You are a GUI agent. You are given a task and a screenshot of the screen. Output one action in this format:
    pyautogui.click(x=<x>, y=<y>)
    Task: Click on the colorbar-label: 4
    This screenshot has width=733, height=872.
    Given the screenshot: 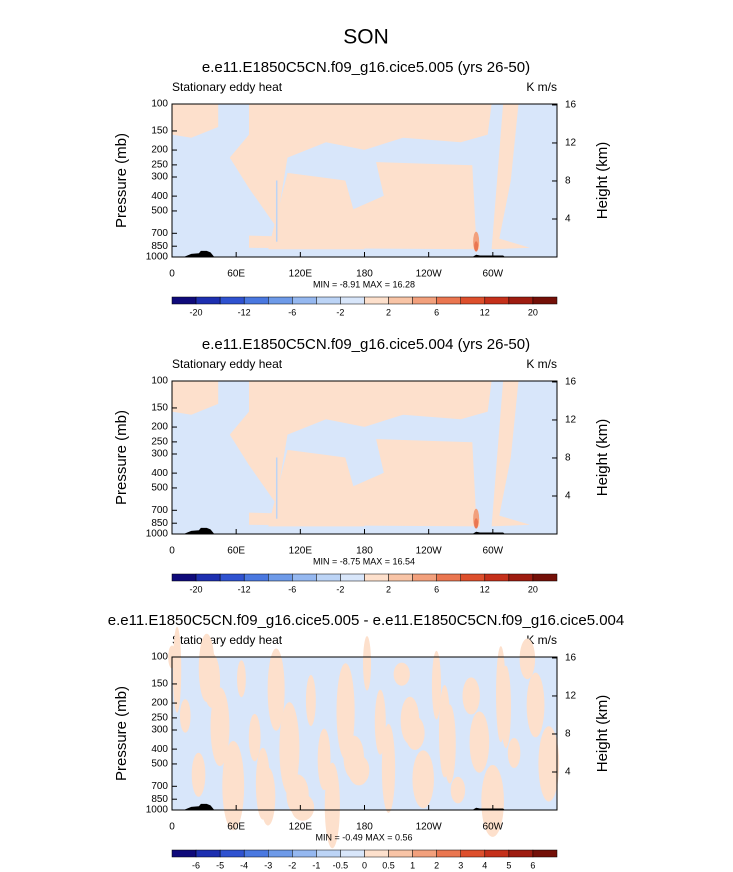 What is the action you would take?
    pyautogui.click(x=484, y=865)
    